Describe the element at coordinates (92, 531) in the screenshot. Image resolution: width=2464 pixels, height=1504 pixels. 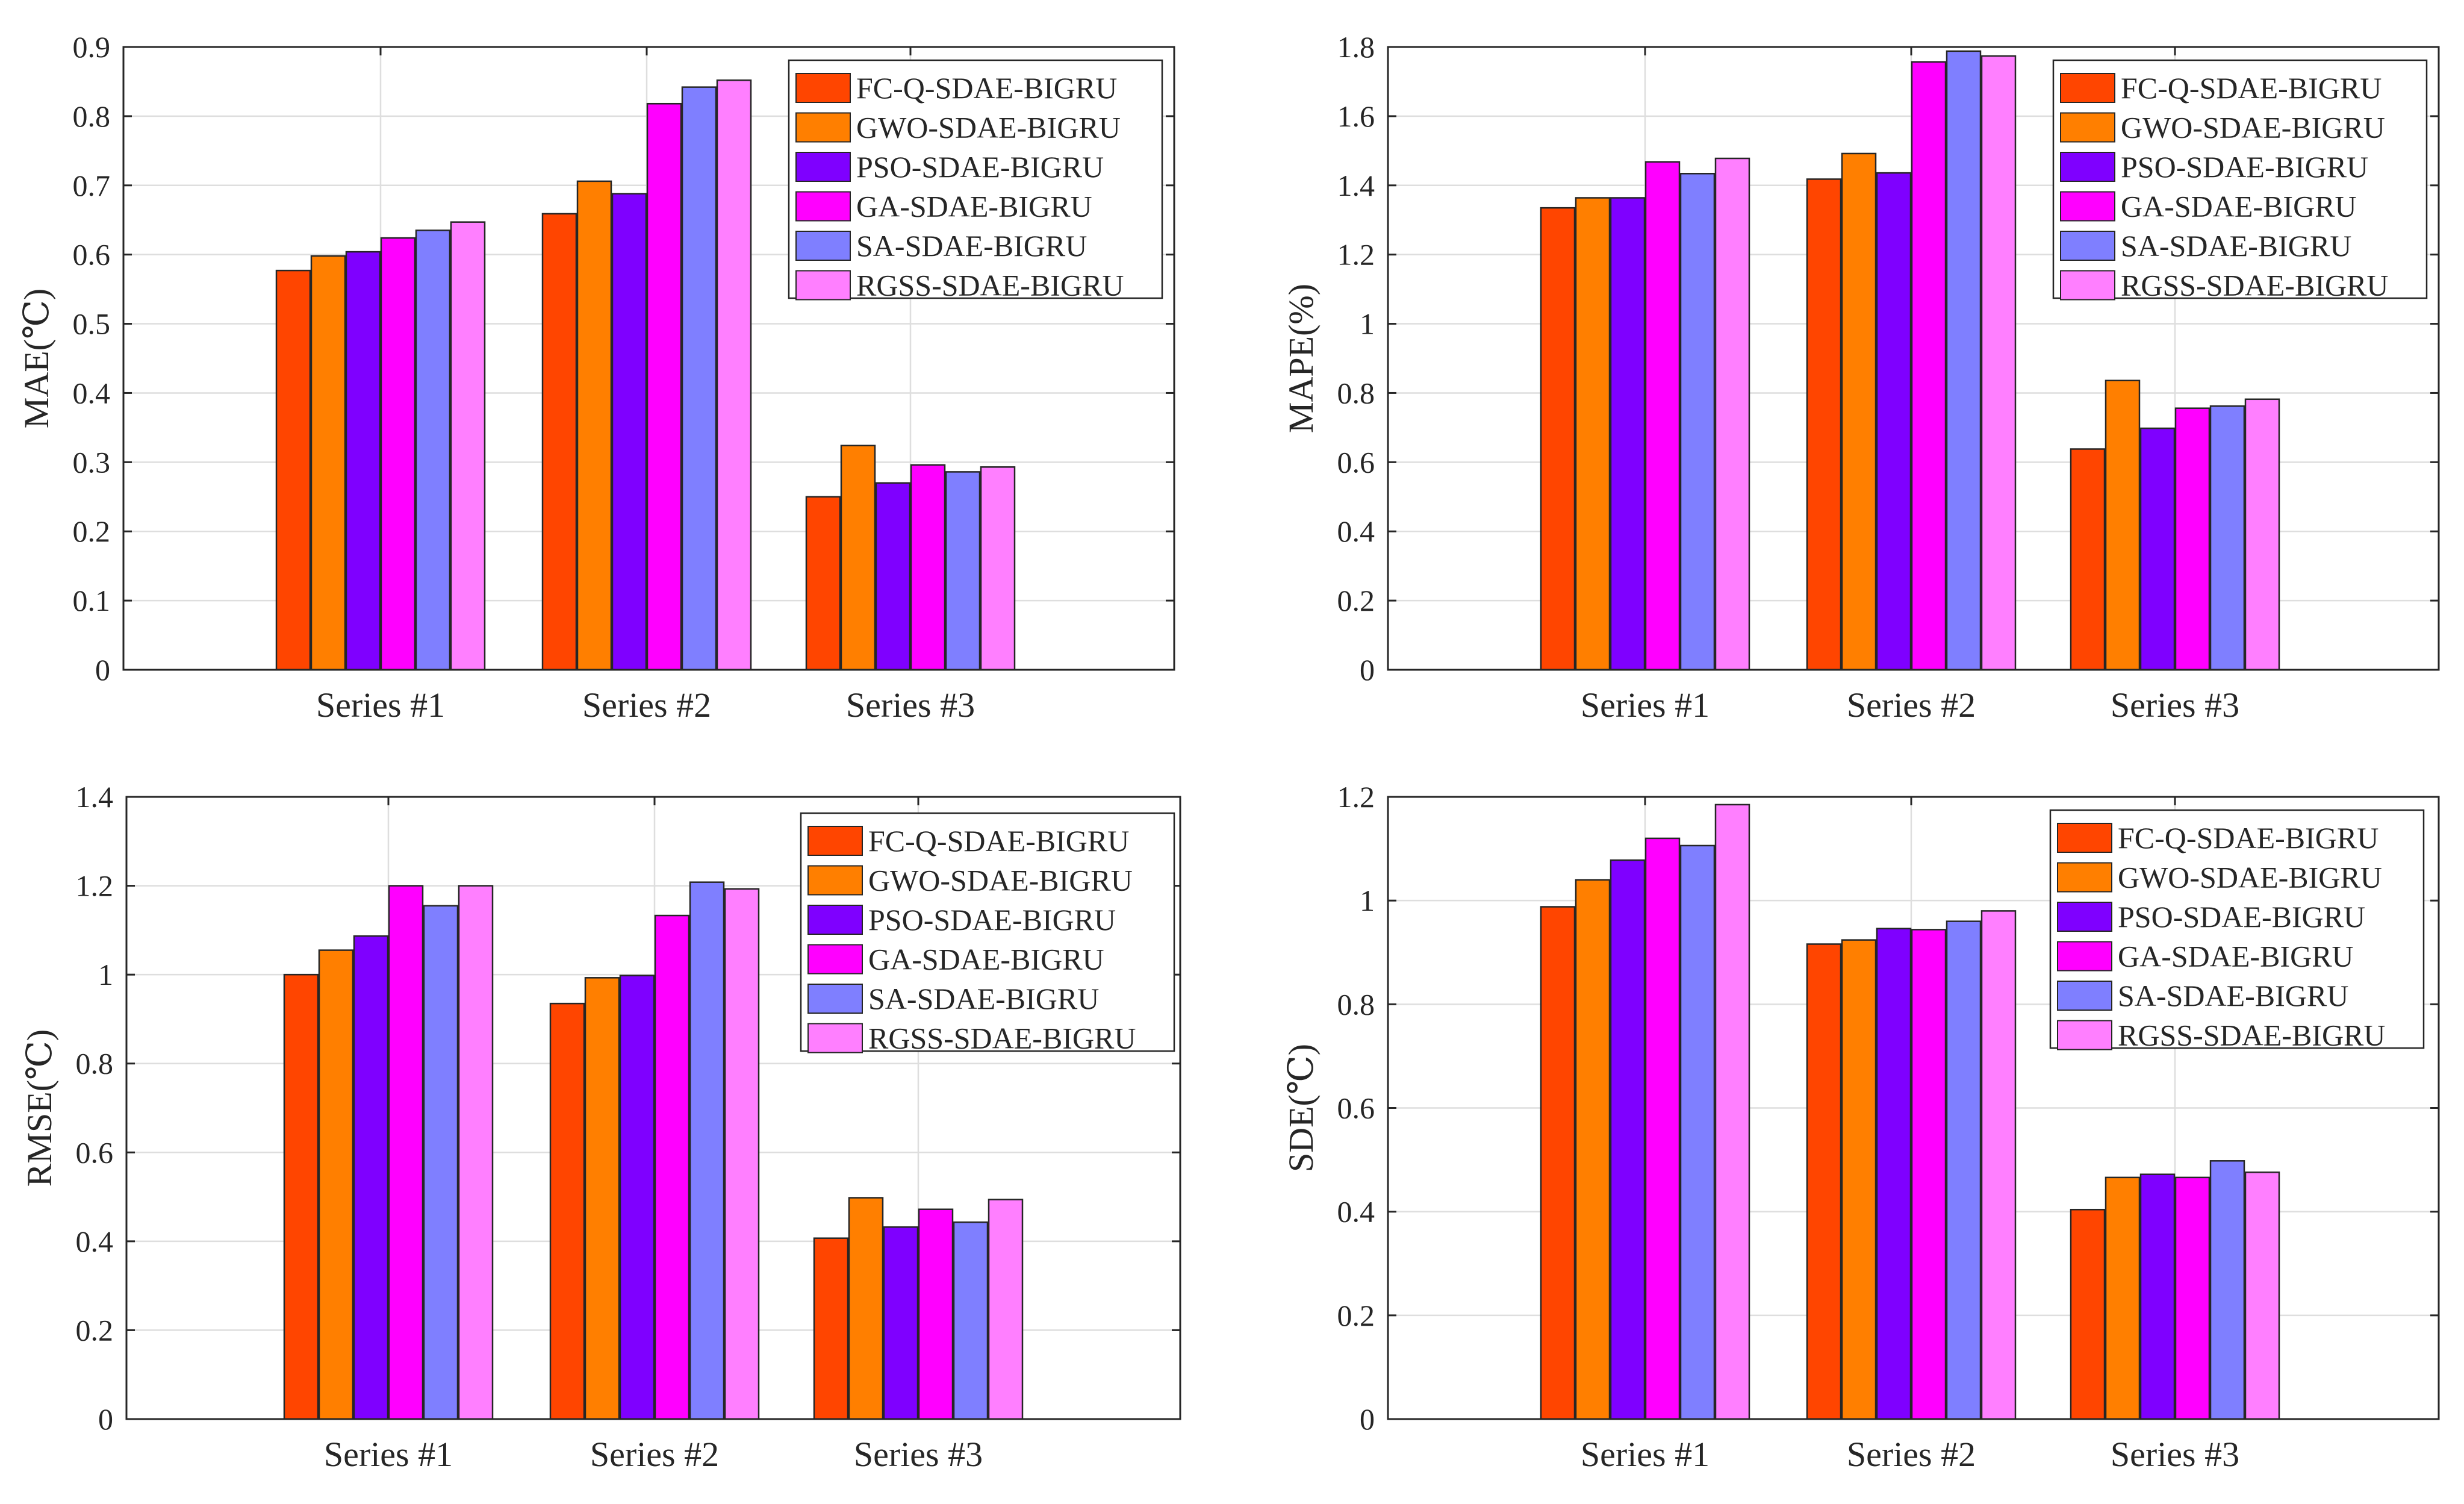
I see `y-tick-label: 0.2` at that location.